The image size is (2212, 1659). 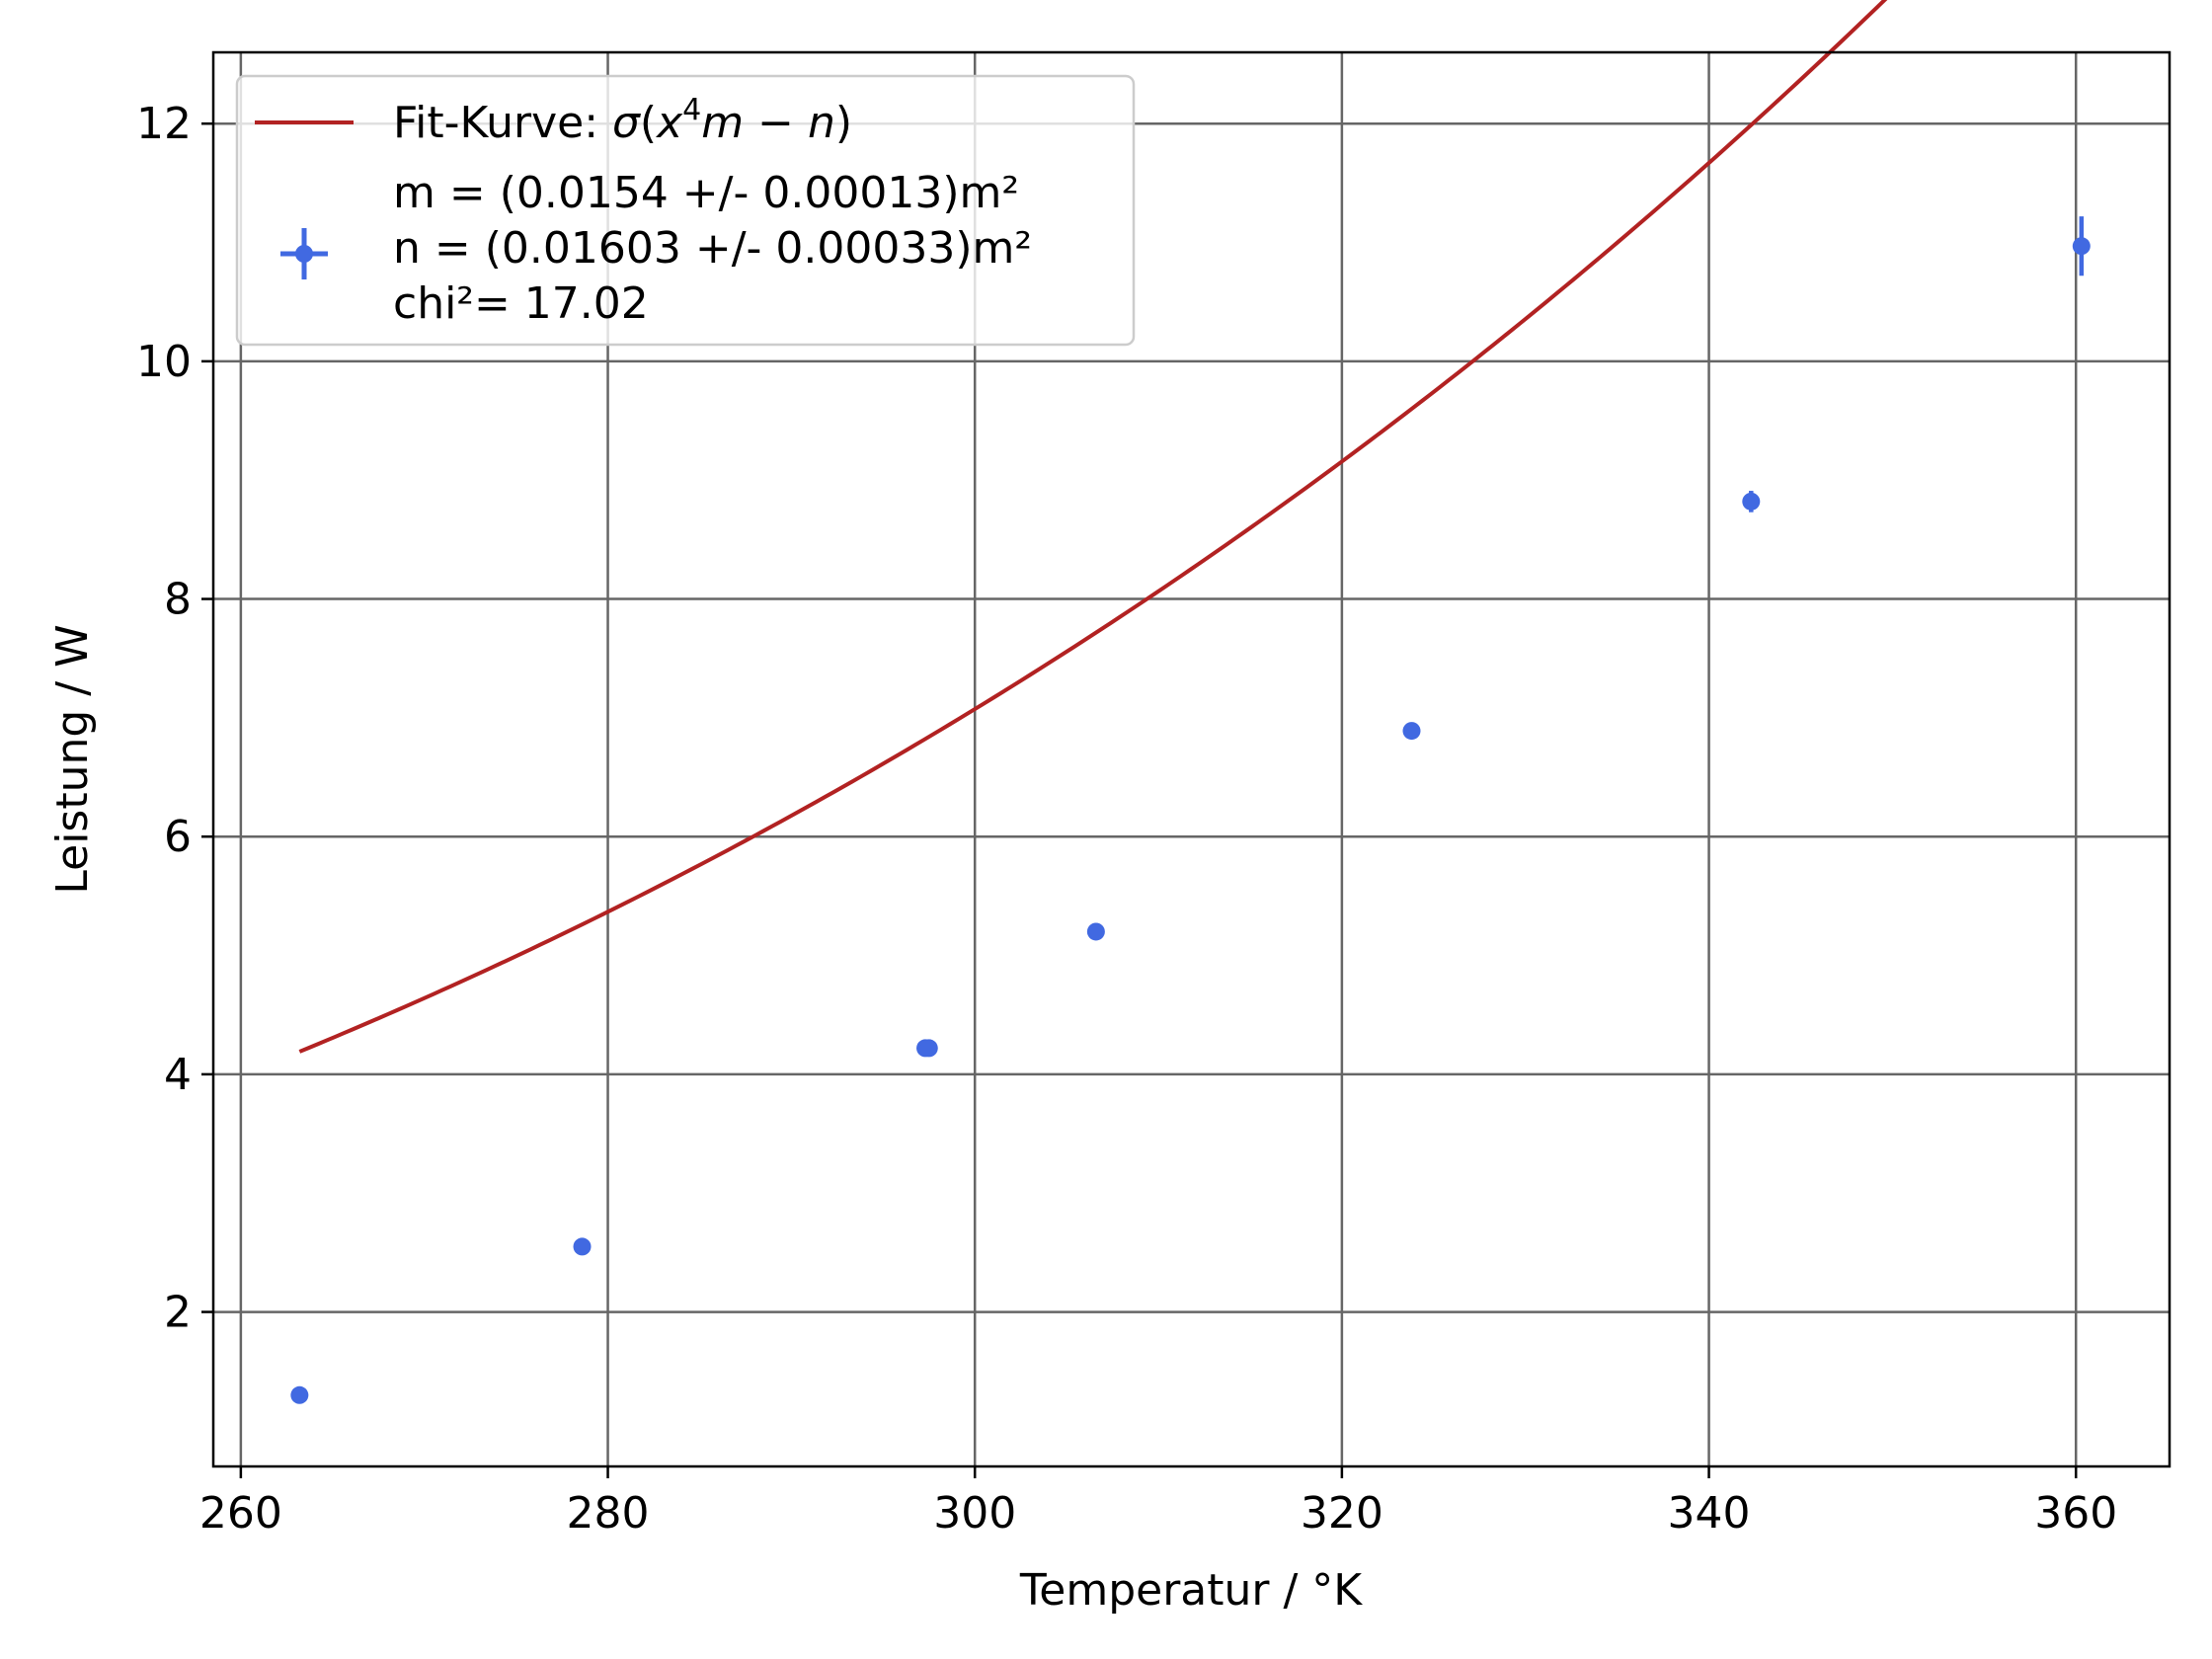 I want to click on legend-fit-close-paren: ), so click(x=843, y=123).